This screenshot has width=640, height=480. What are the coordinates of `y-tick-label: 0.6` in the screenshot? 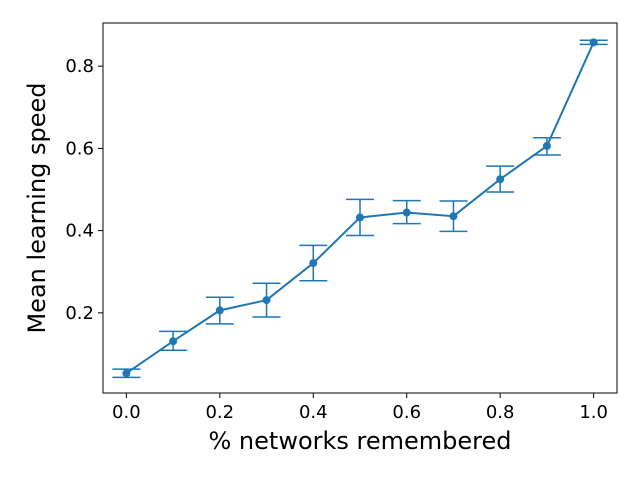 It's located at (79, 148).